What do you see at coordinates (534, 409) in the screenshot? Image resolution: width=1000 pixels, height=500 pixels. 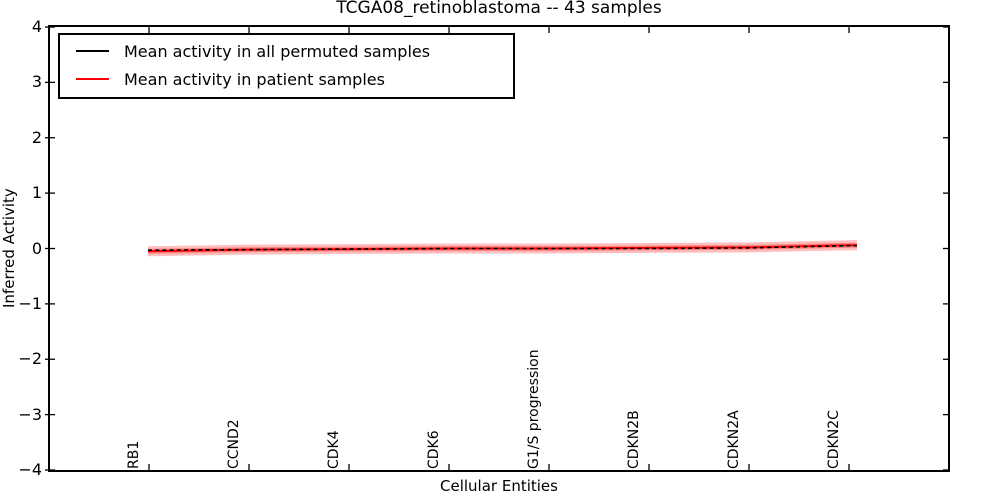 I see `x-tick-label: G1/S progression` at bounding box center [534, 409].